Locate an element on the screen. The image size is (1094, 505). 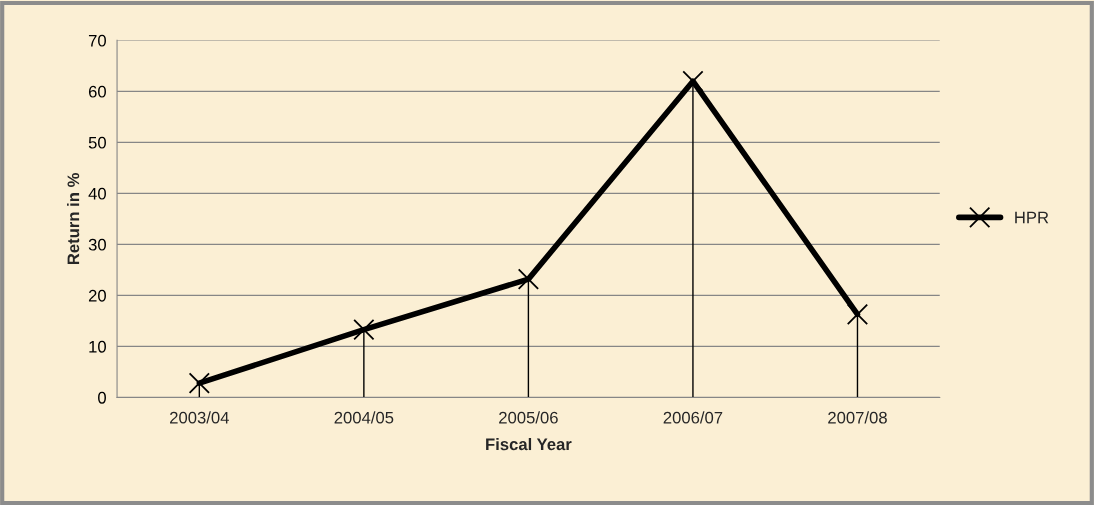
x-tick-label: 2005/06 is located at coordinates (528, 417).